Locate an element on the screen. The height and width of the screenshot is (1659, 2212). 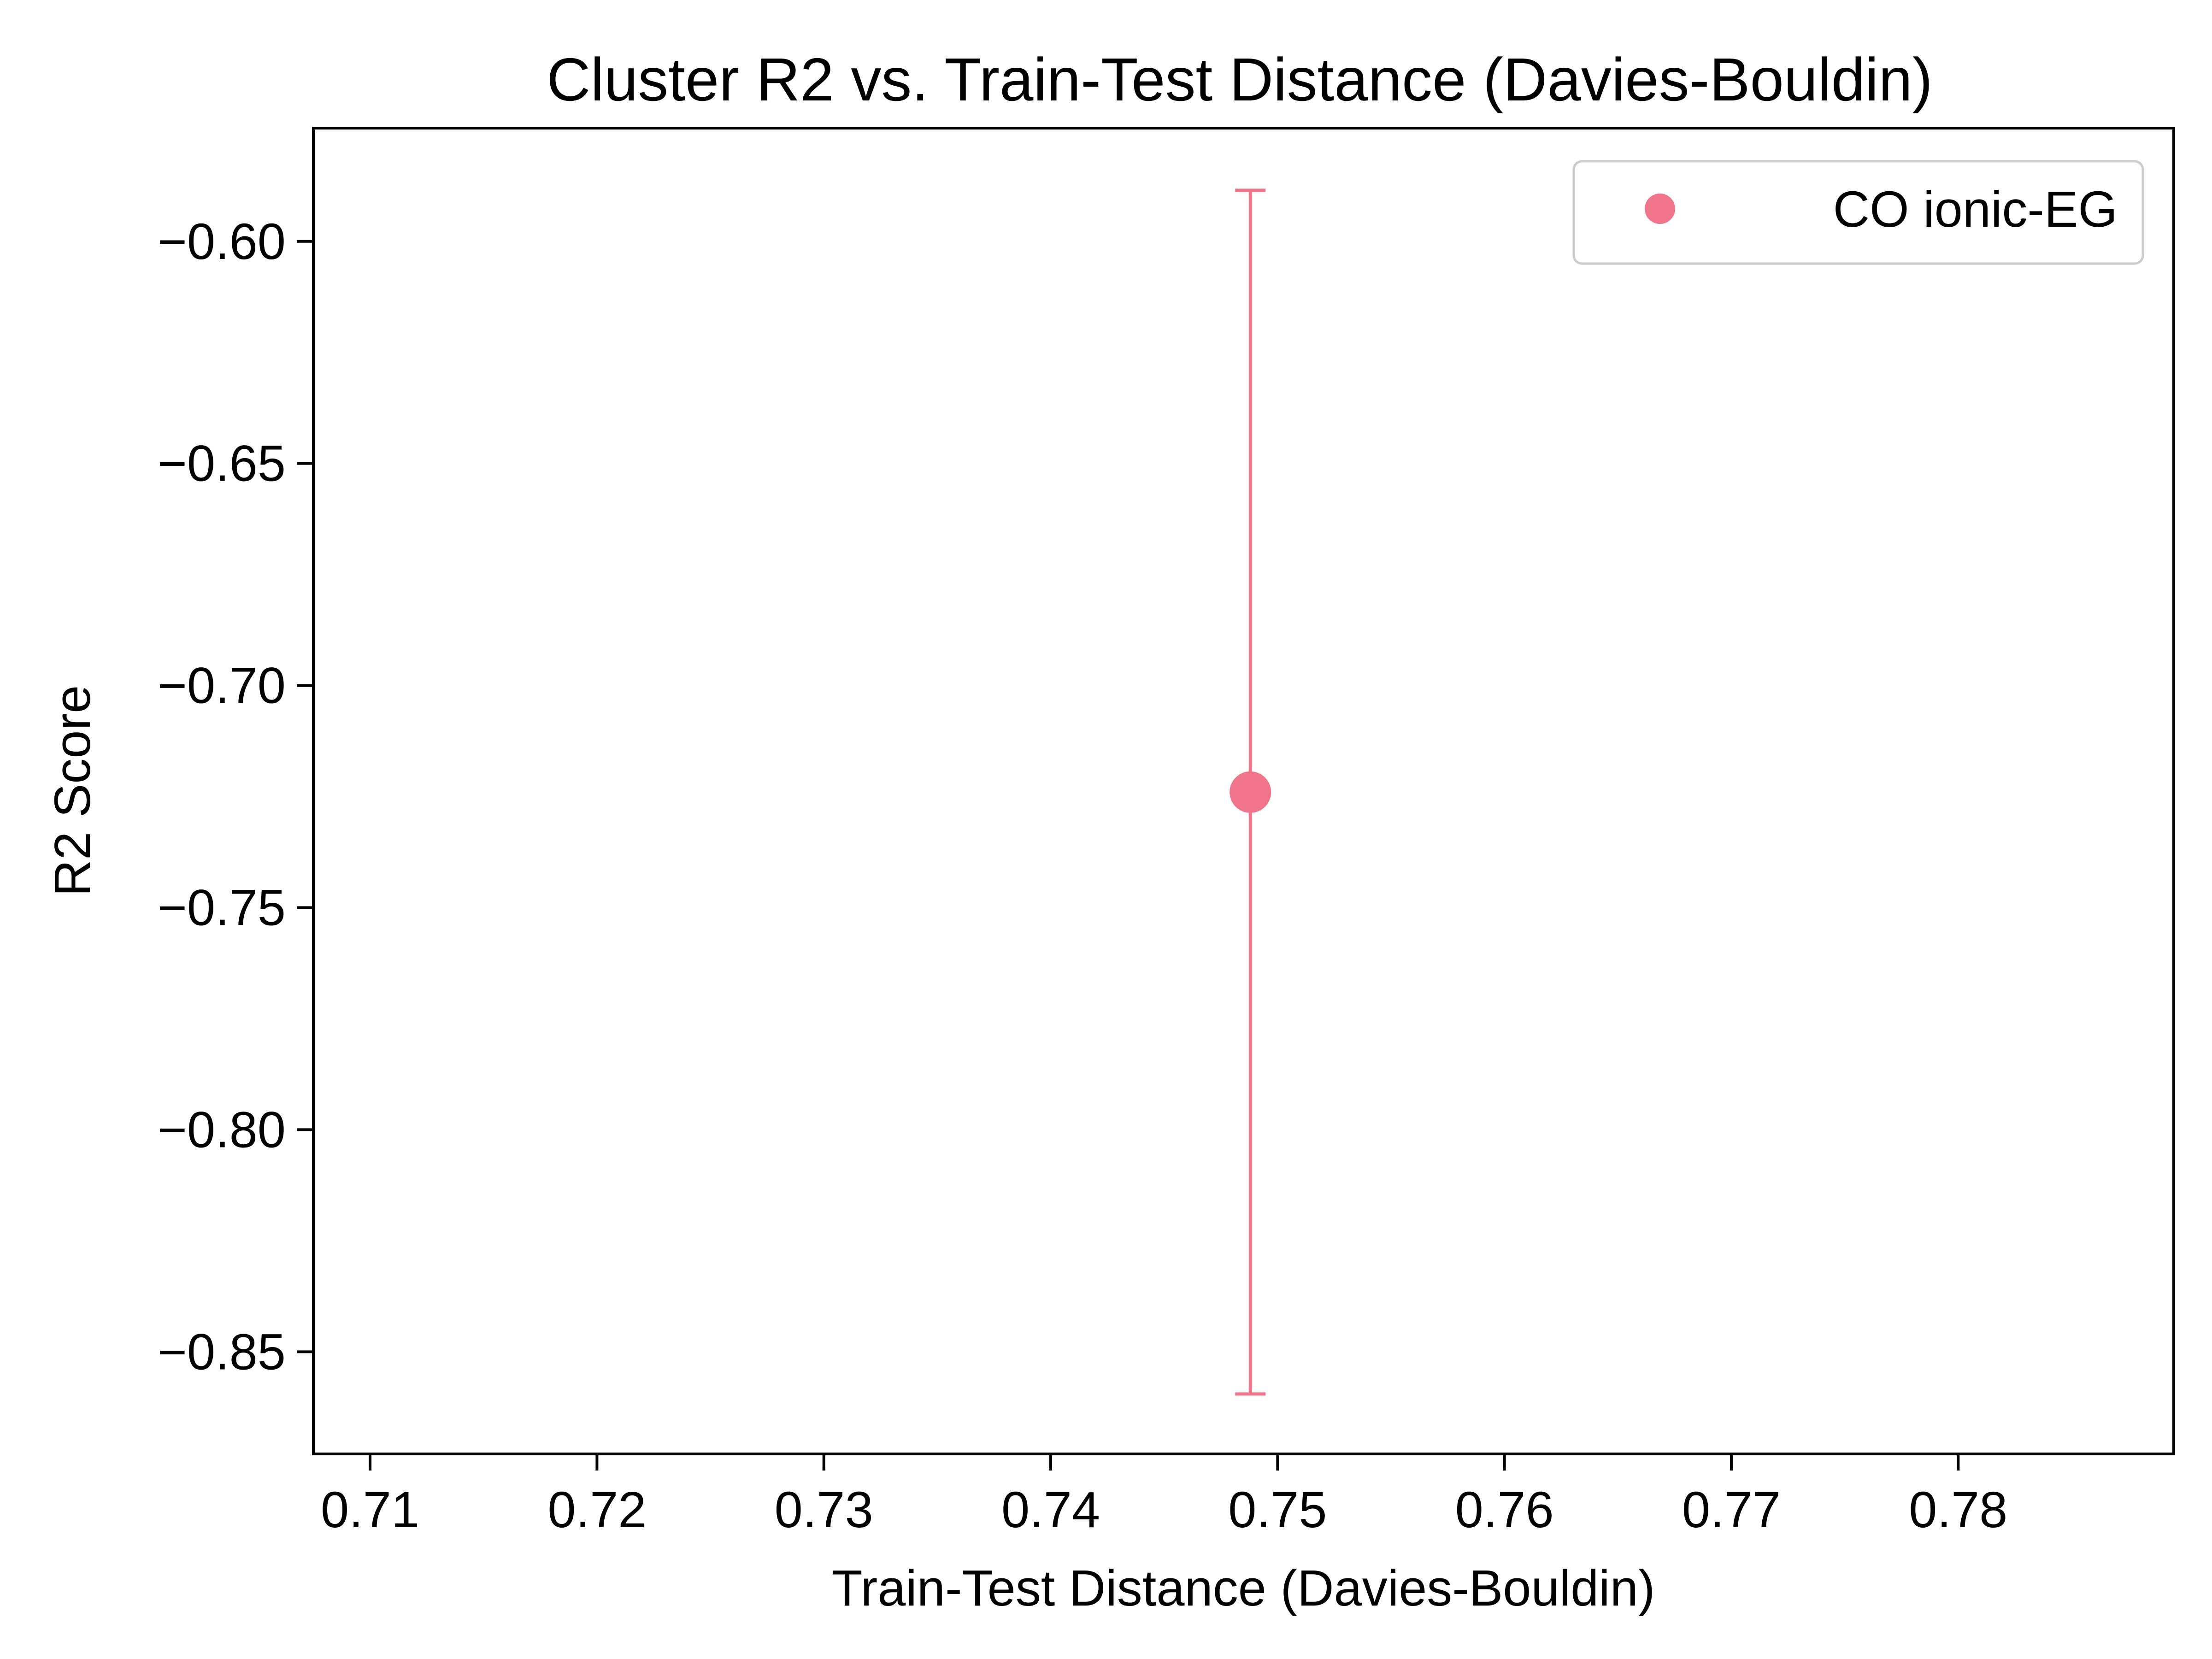
legend: CO ionic-EG is located at coordinates (1858, 212).